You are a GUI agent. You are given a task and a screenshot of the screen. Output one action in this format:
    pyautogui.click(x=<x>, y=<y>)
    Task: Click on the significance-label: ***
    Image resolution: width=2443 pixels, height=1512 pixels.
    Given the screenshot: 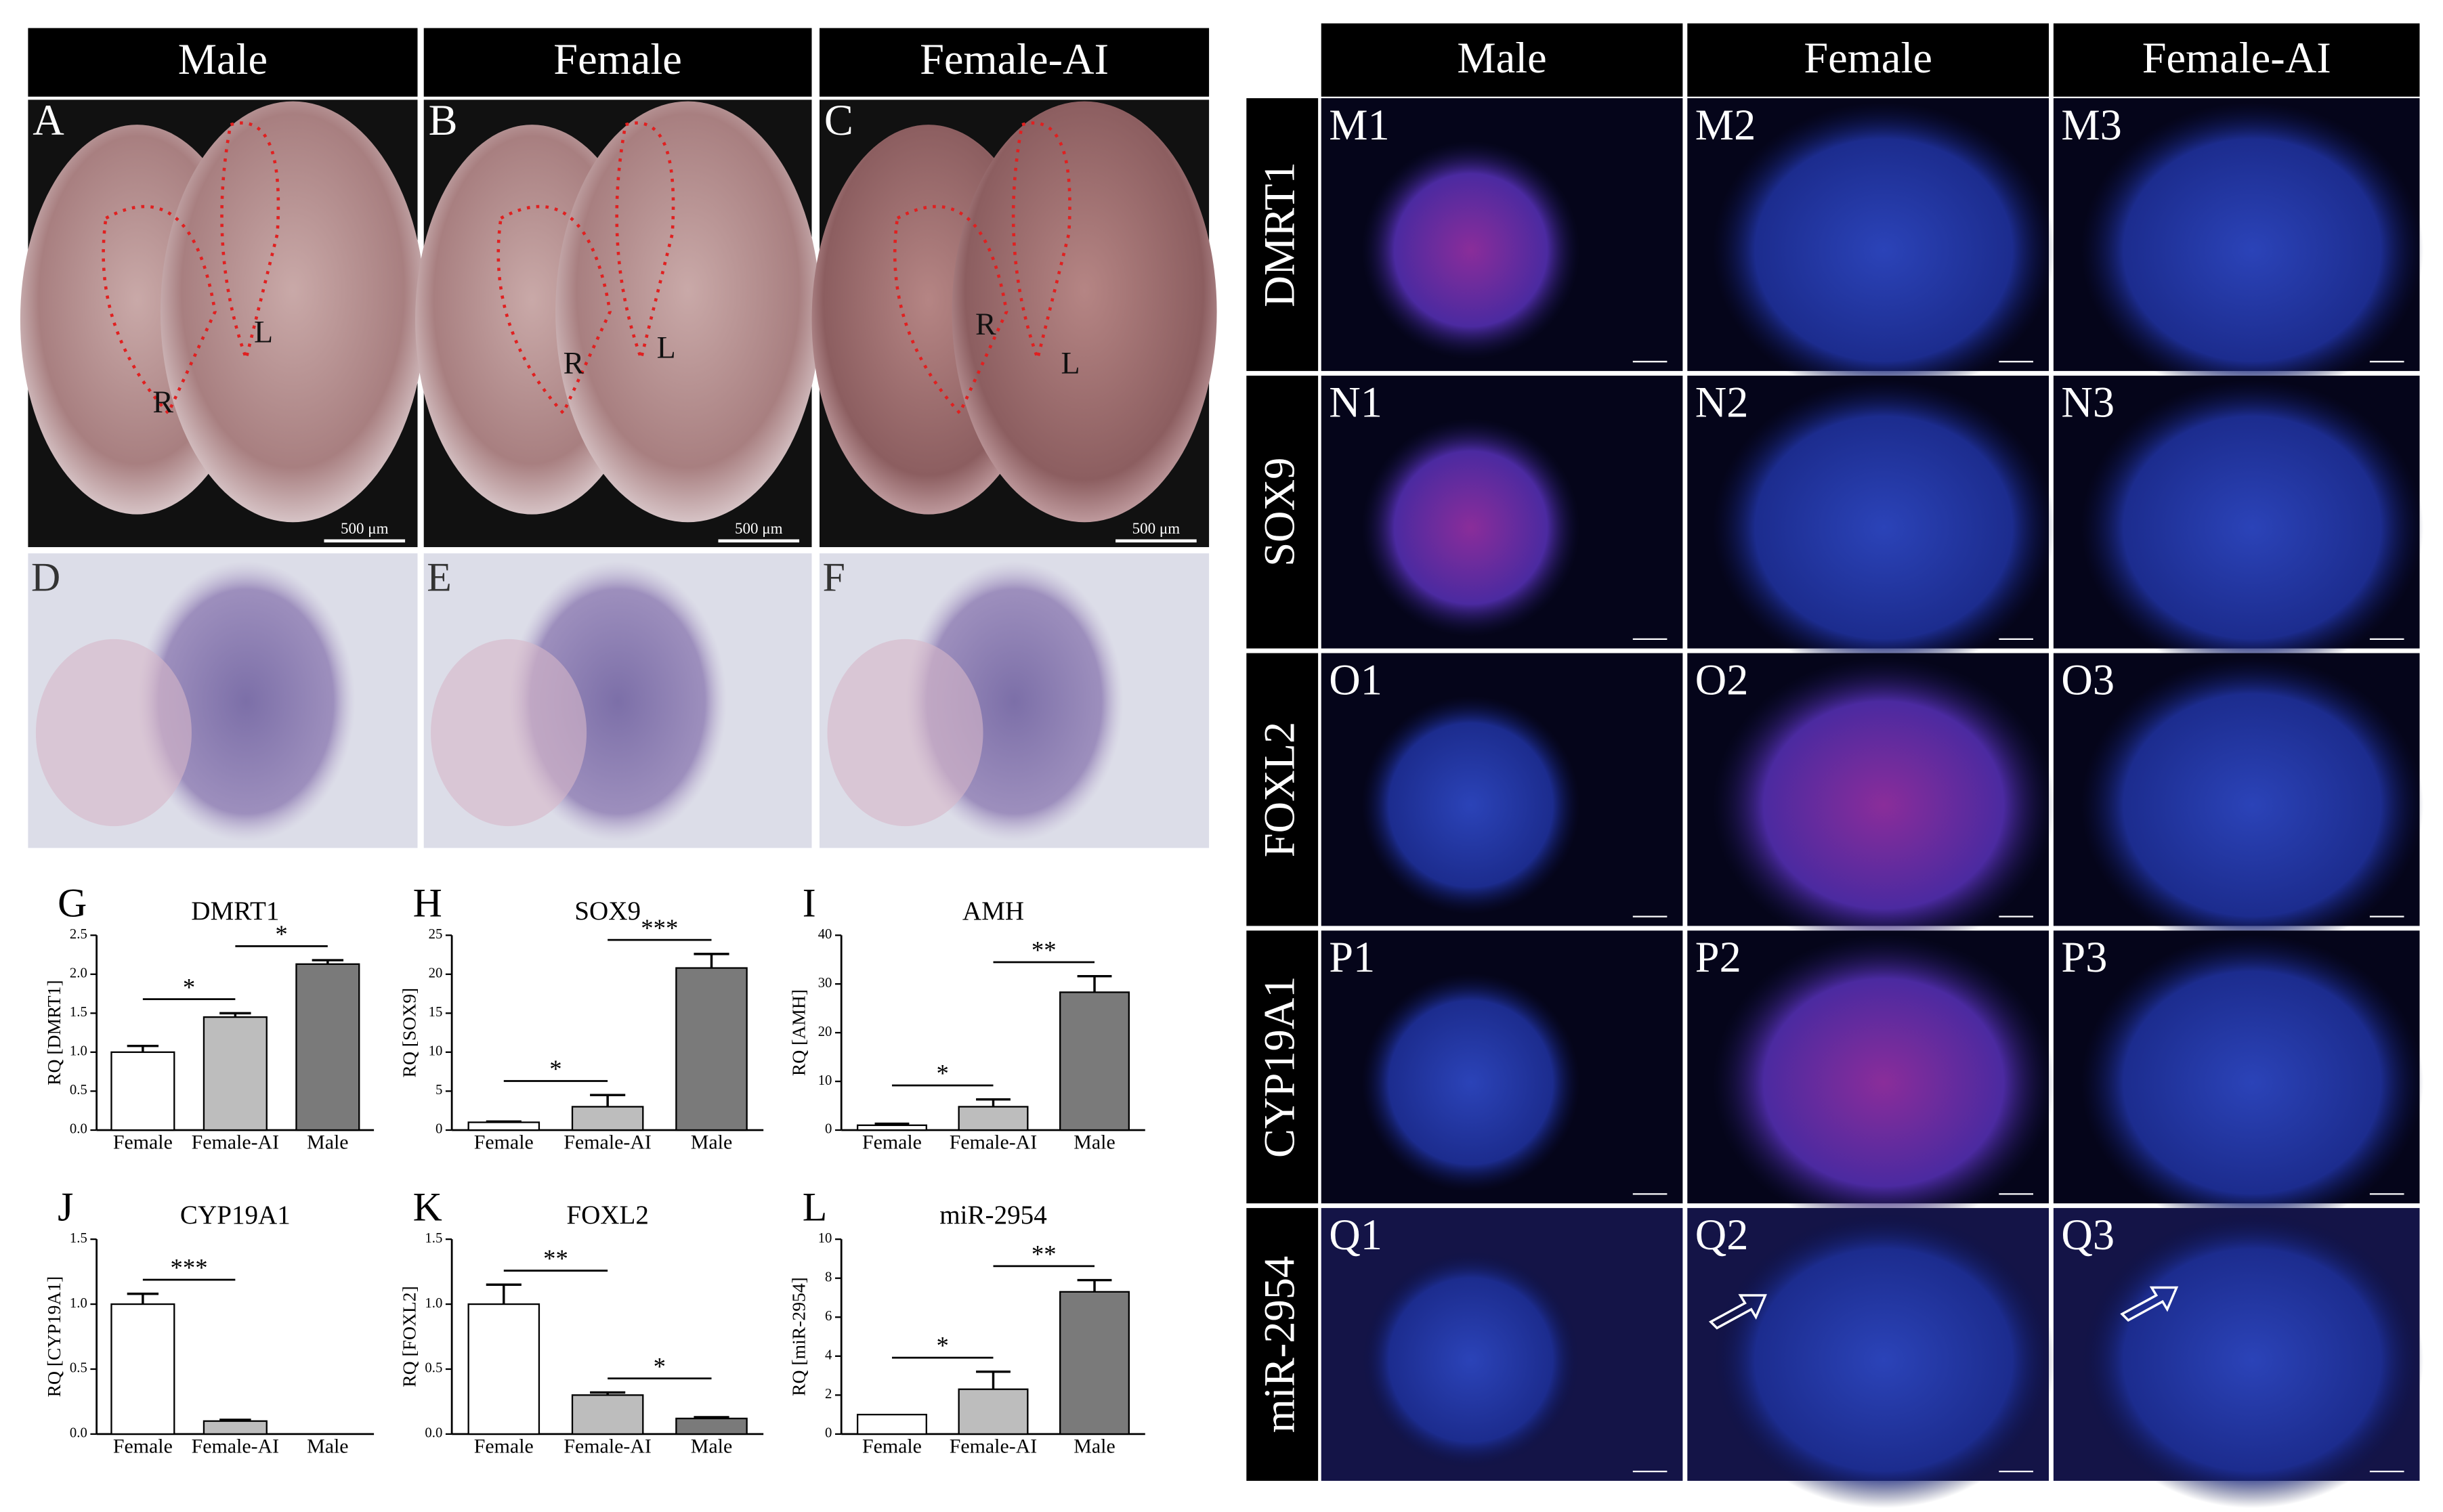 What is the action you would take?
    pyautogui.click(x=190, y=1268)
    